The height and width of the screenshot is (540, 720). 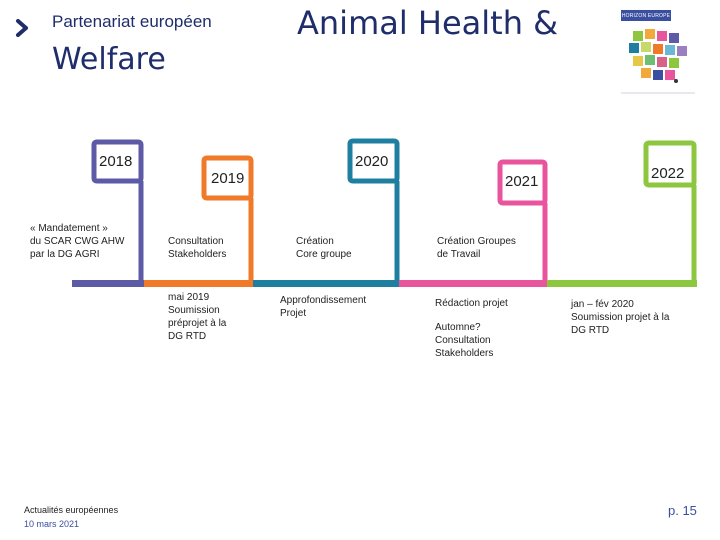 I want to click on year-2019-bar, so click(x=198, y=283).